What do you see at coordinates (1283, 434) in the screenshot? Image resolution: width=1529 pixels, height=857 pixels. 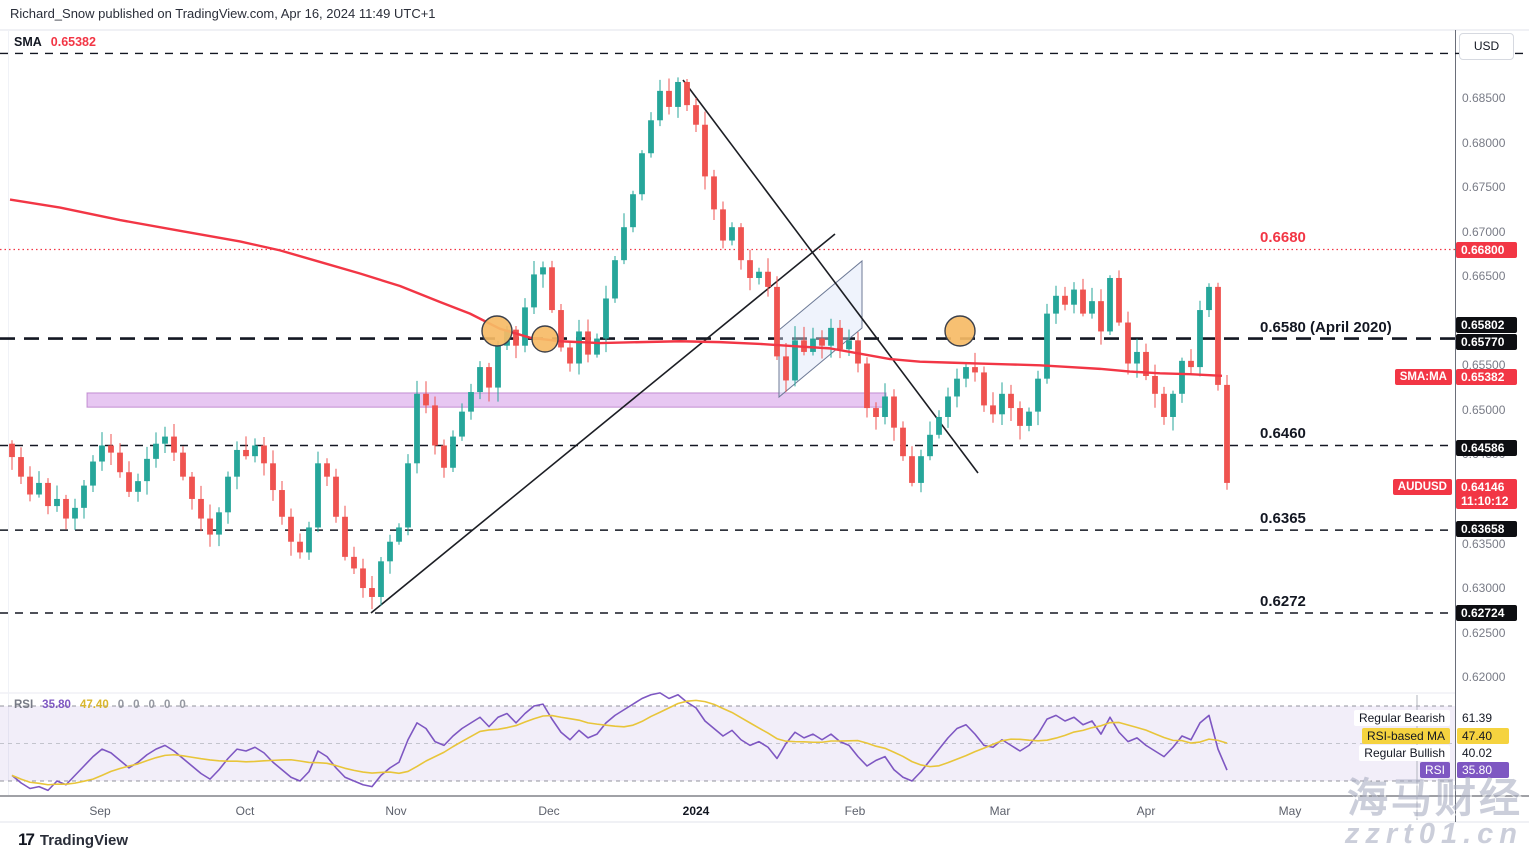 I see `key-level-label: 0.6460` at bounding box center [1283, 434].